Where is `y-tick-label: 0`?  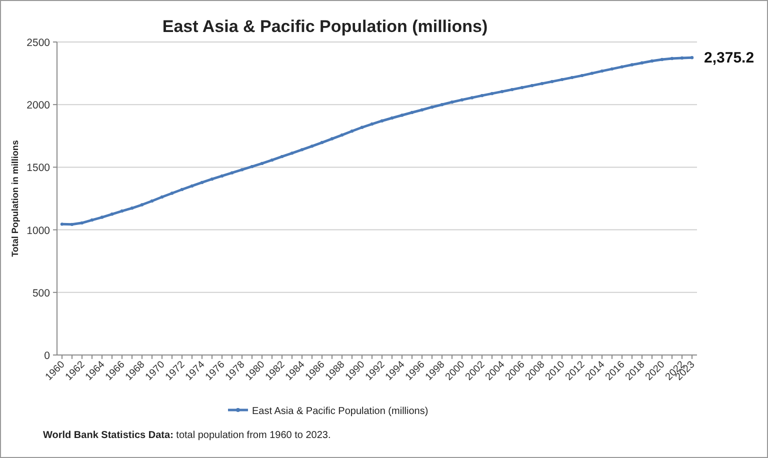 y-tick-label: 0 is located at coordinates (47, 356).